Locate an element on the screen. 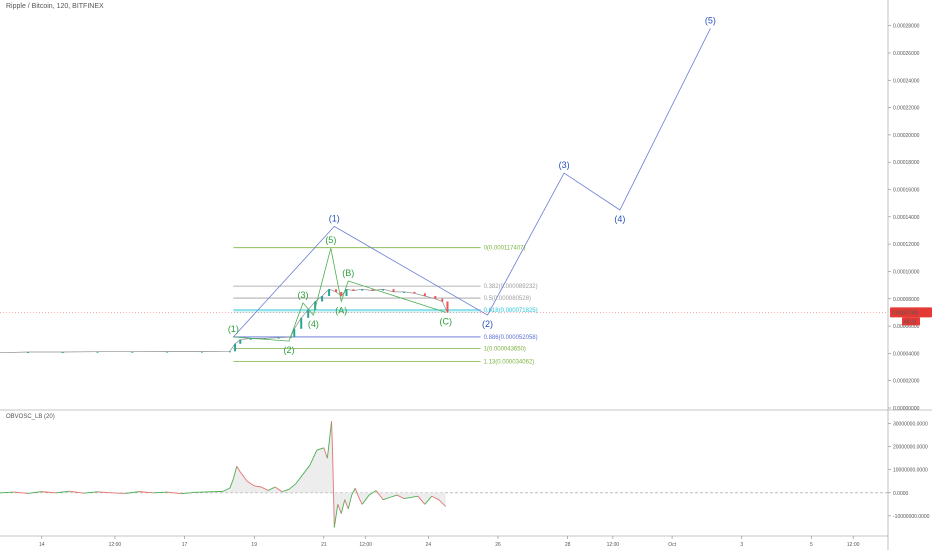 The image size is (932, 550). time-tick-label: 19 is located at coordinates (254, 545).